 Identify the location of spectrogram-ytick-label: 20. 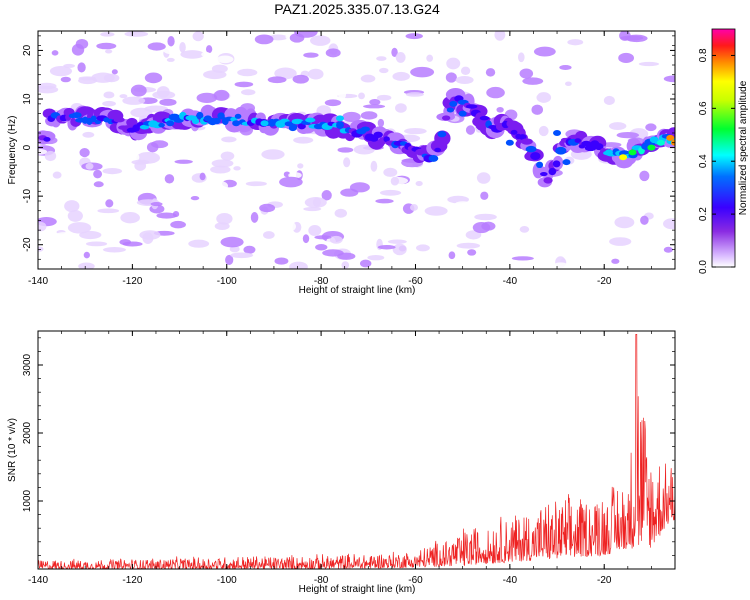
(27, 50).